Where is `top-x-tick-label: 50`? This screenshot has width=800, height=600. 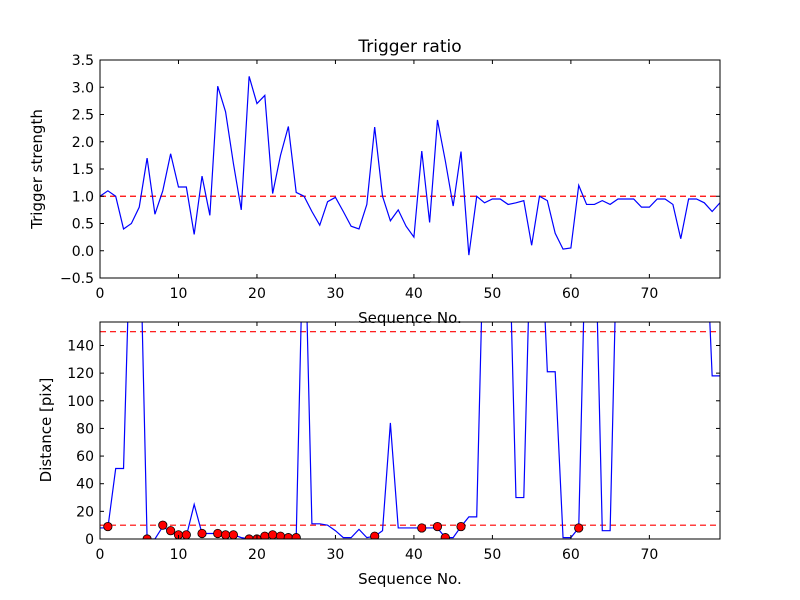 top-x-tick-label: 50 is located at coordinates (492, 294).